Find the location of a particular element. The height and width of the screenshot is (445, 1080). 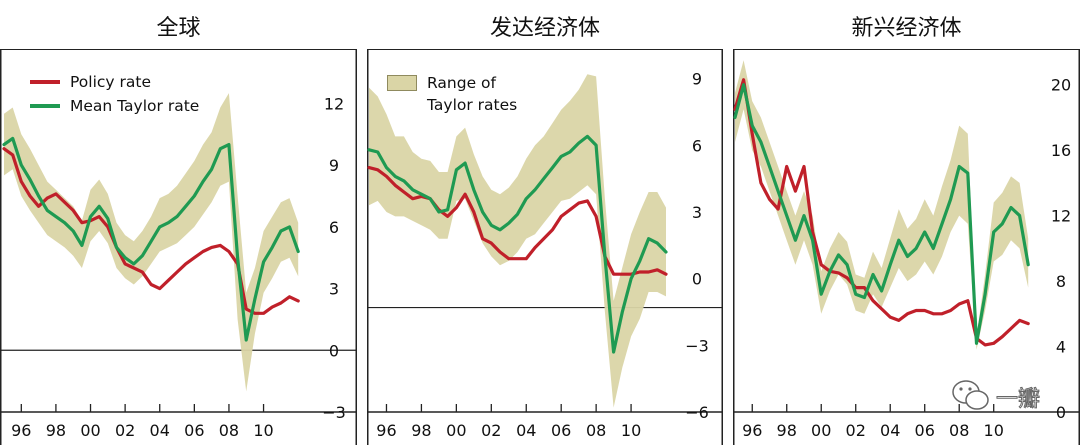

y-tick-label: −6 is located at coordinates (697, 412).